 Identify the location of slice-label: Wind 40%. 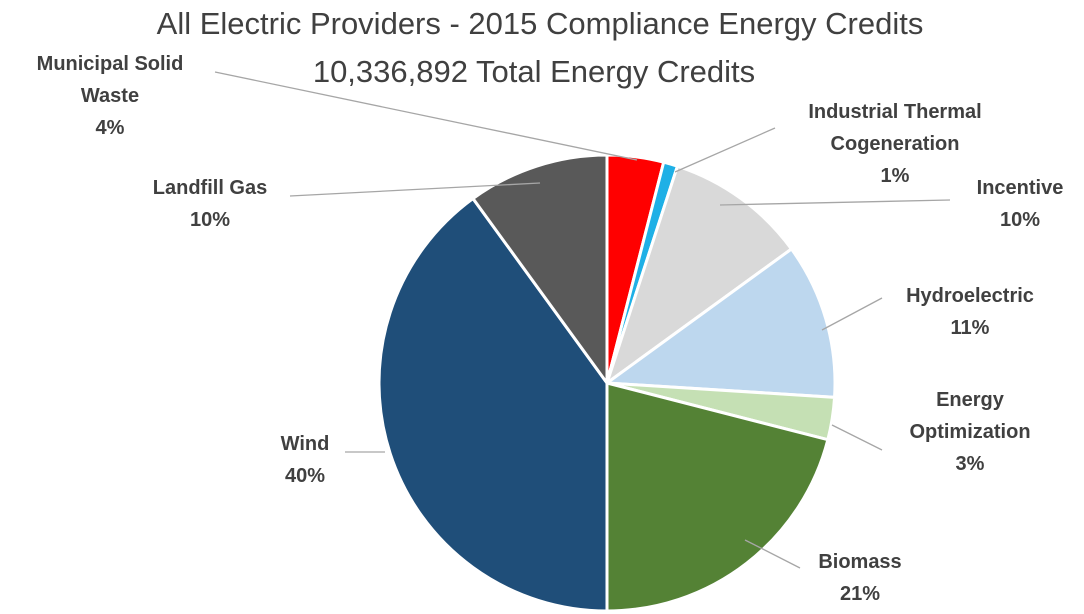
(305, 460).